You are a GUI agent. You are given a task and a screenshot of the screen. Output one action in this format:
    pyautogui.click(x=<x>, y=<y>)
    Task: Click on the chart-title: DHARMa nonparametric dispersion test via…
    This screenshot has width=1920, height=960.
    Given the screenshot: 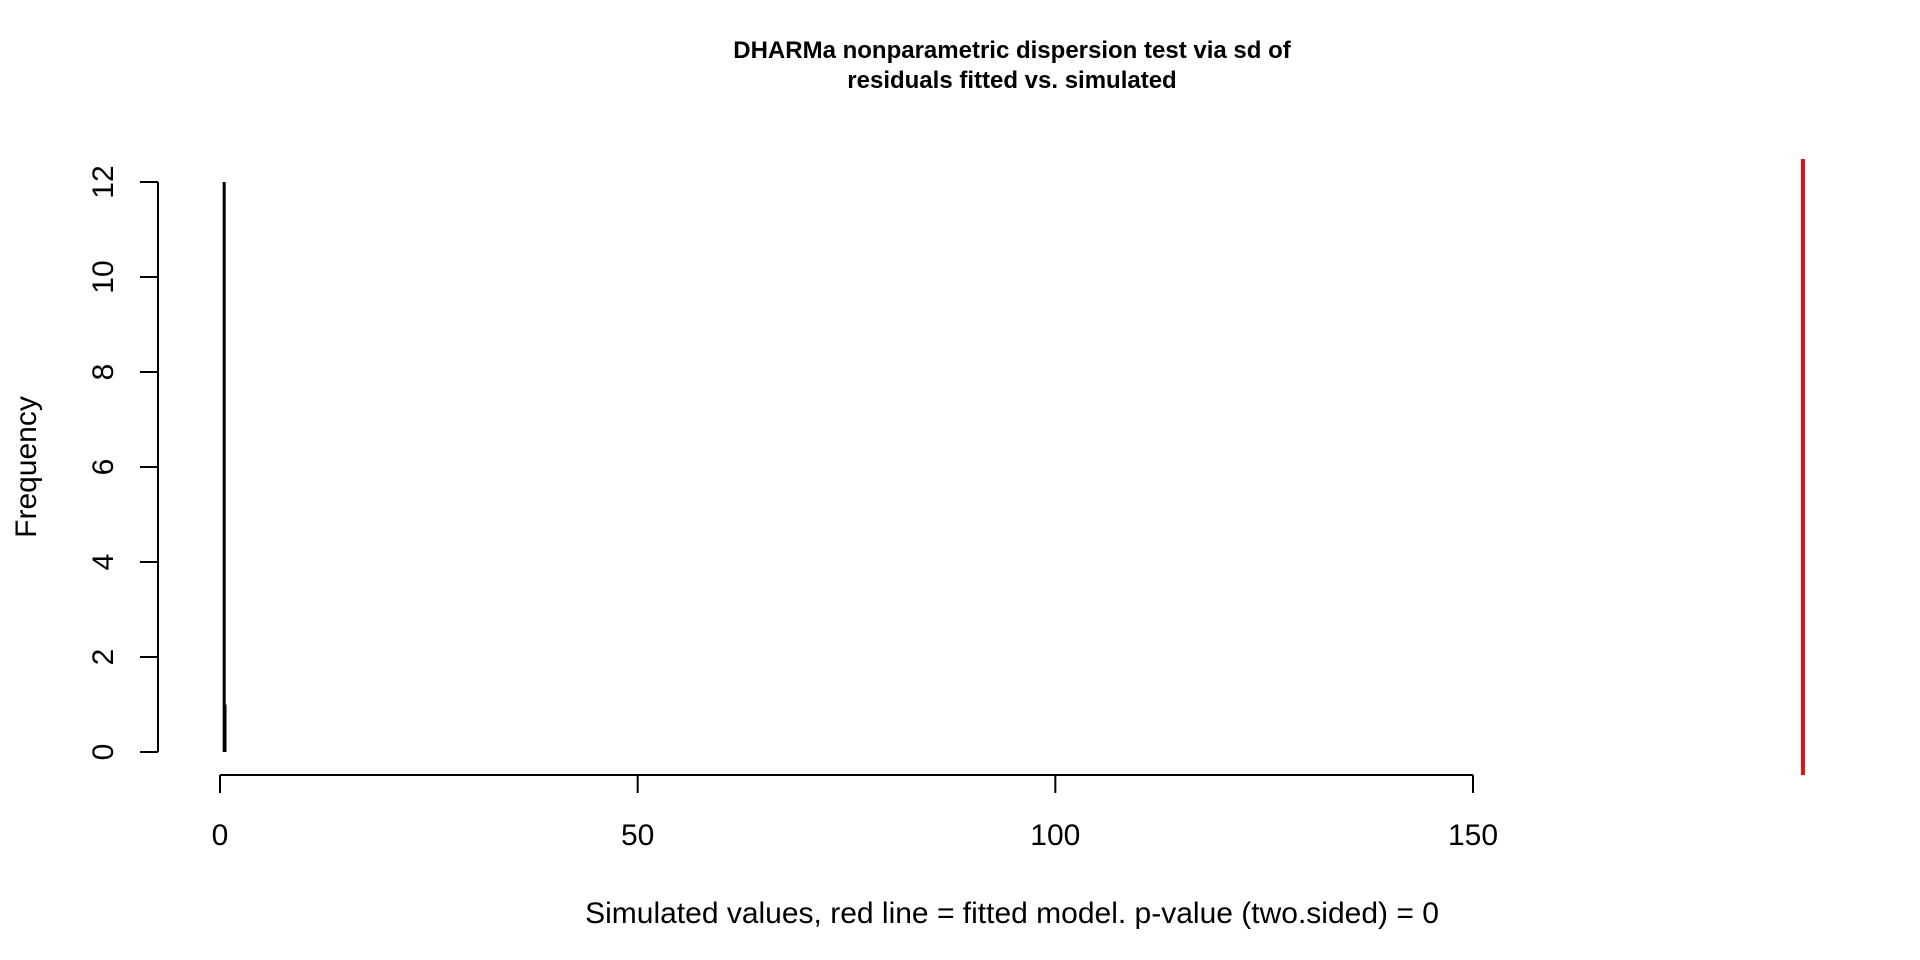 What is the action you would take?
    pyautogui.click(x=1012, y=65)
    